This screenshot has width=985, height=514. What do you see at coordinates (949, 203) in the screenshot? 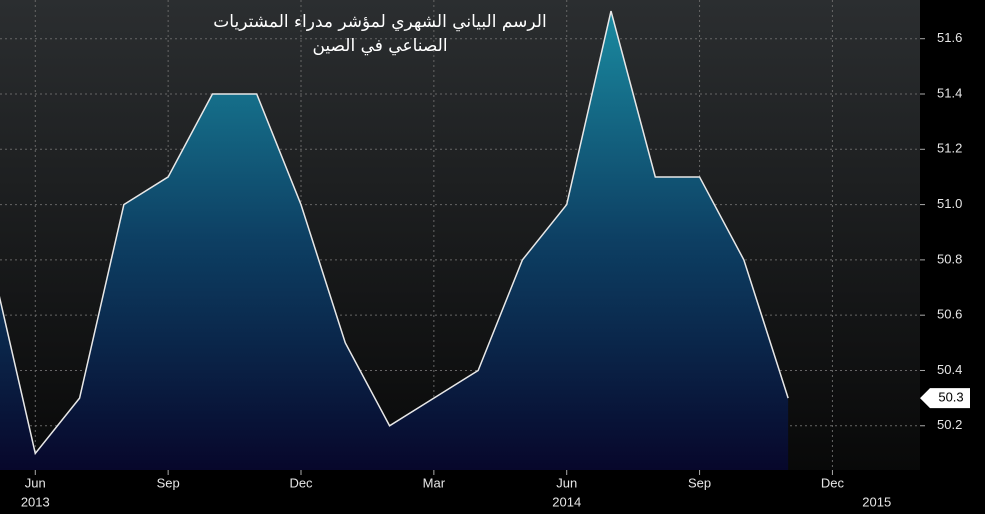
I see `y-tick-label: 51.0` at bounding box center [949, 203].